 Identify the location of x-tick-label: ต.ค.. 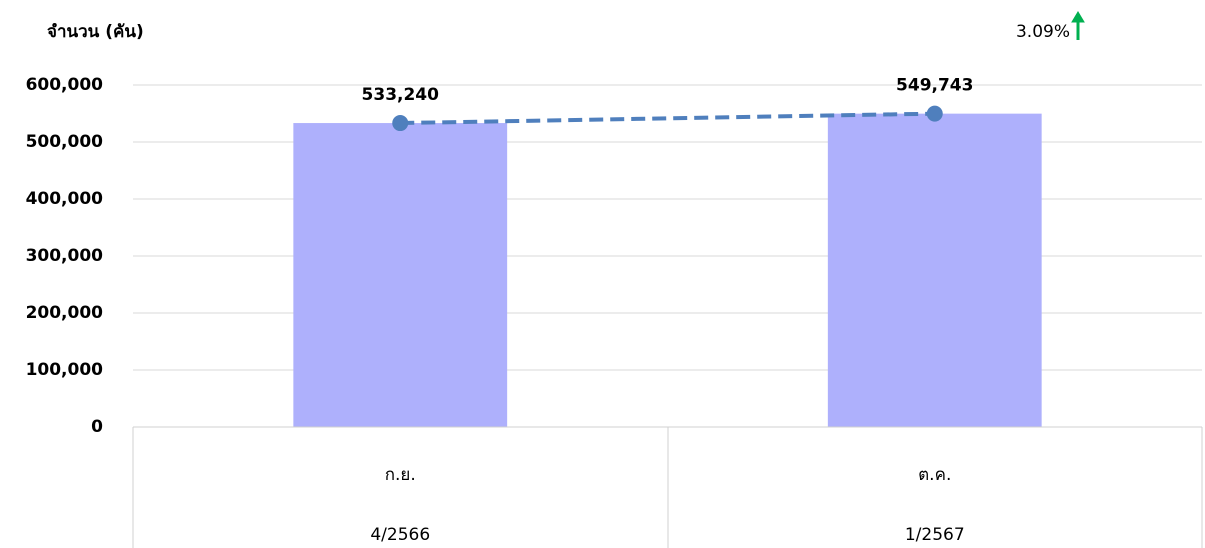
(934, 475).